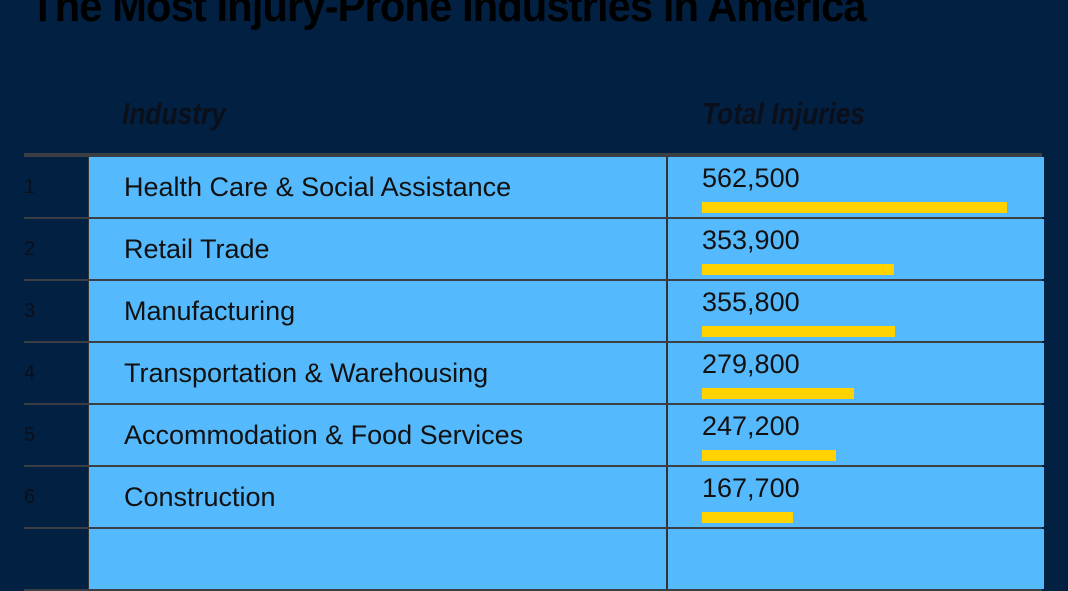 Image resolution: width=1068 pixels, height=591 pixels. I want to click on rank-cell: 4, so click(30, 373).